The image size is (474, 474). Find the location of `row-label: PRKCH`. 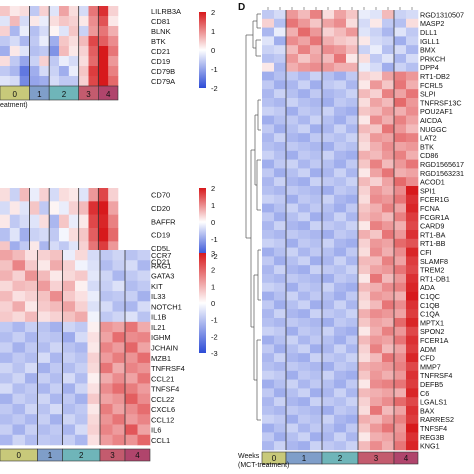

row-label: PRKCH is located at coordinates (432, 58).